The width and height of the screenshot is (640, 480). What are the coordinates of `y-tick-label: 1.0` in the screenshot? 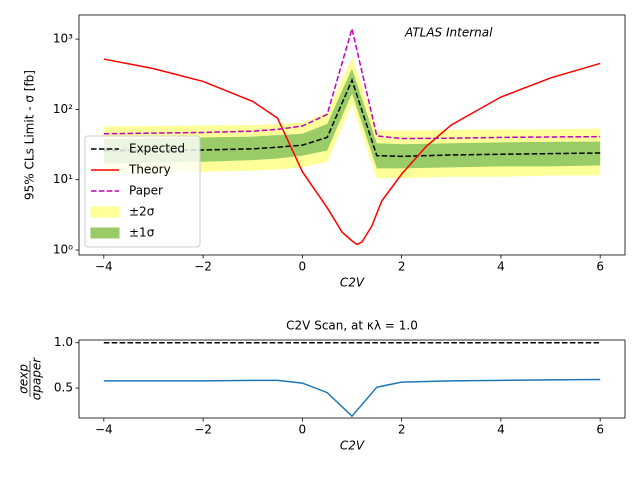 It's located at (63, 342).